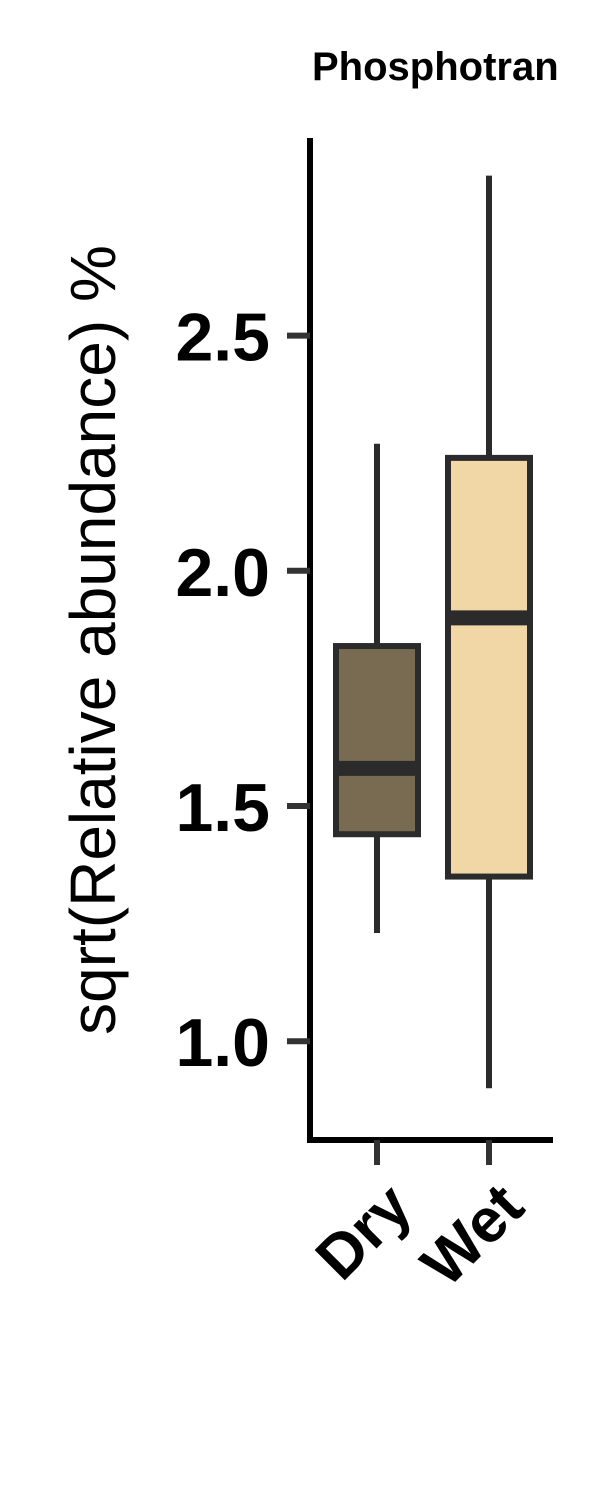 Image resolution: width=600 pixels, height=1500 pixels. I want to click on box-wet, so click(489, 632).